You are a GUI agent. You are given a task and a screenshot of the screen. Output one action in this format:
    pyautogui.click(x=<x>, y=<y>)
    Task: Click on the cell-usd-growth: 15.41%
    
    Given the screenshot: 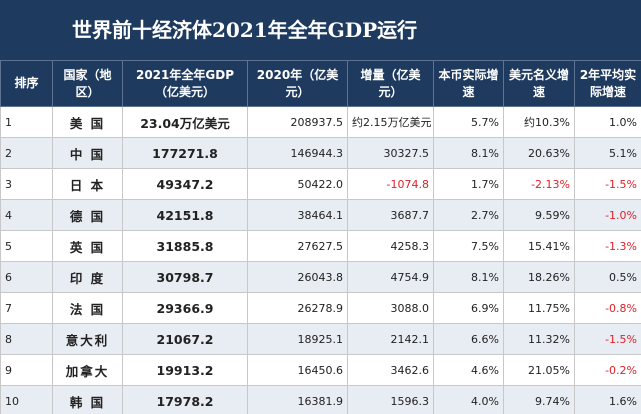 What is the action you would take?
    pyautogui.click(x=539, y=246)
    